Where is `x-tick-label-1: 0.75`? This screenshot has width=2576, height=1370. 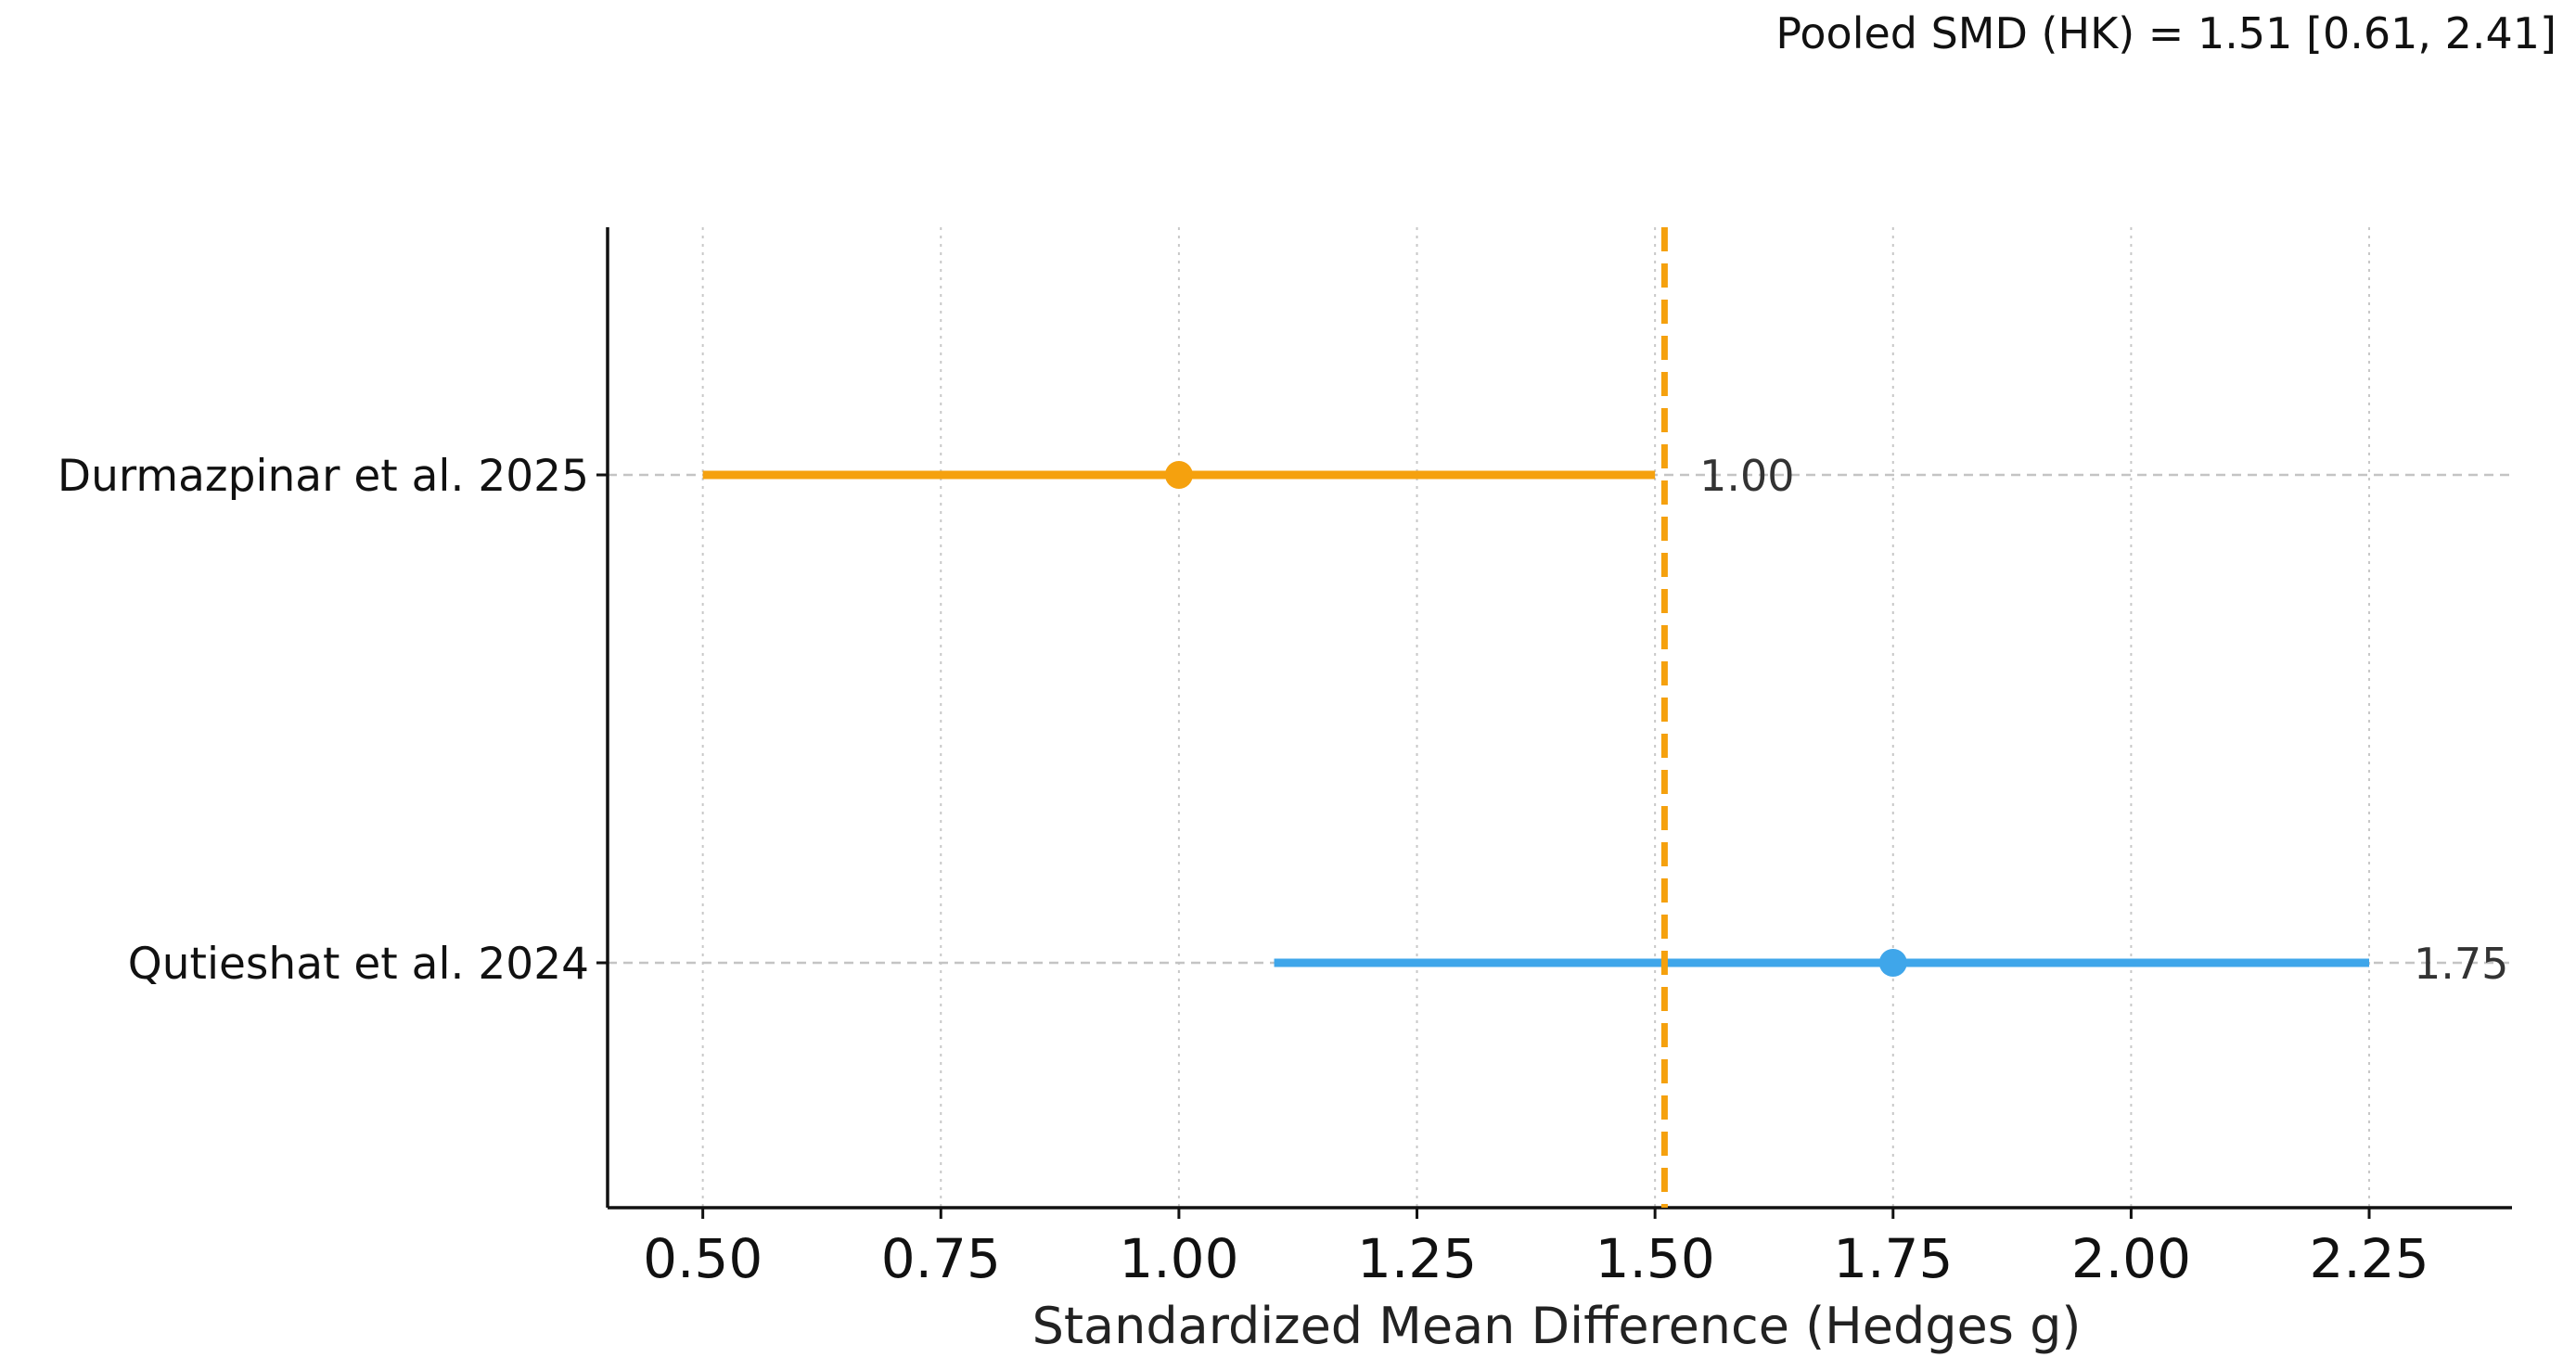
x-tick-label-1: 0.75 is located at coordinates (941, 1258).